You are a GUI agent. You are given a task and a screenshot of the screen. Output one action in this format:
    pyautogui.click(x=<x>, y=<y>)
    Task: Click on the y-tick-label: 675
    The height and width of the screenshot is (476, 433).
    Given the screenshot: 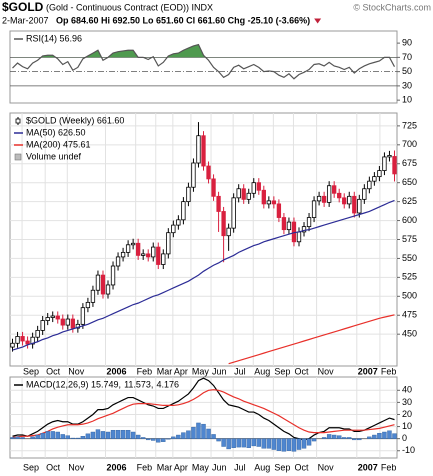 What is the action you would take?
    pyautogui.click(x=409, y=163)
    